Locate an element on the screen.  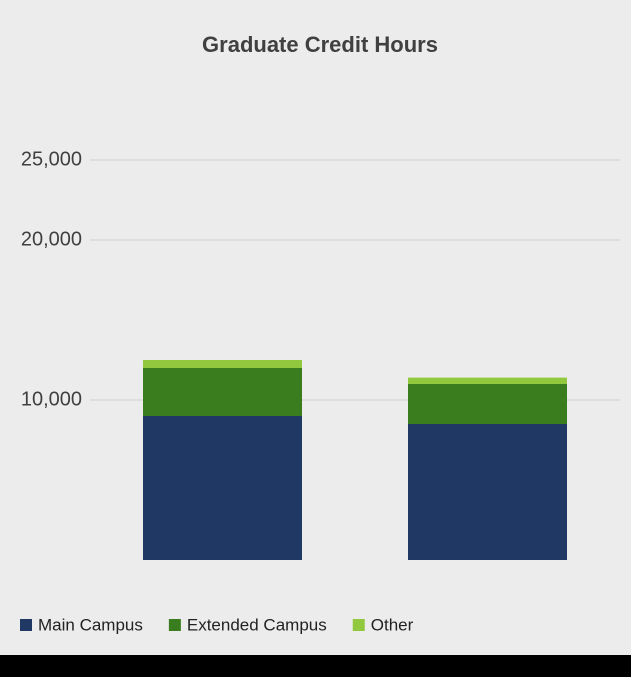
legend-label: Extended Campus is located at coordinates (257, 624).